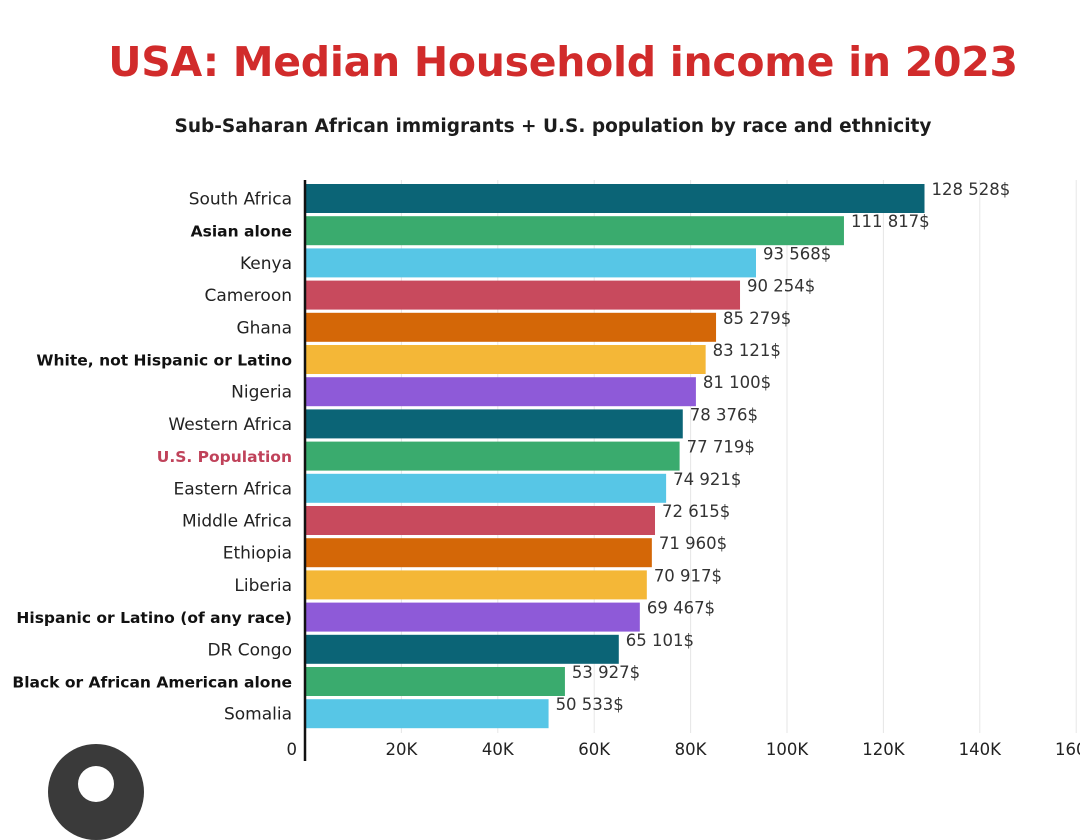  Describe the element at coordinates (241, 232) in the screenshot. I see `category-label: Asian alone` at that location.